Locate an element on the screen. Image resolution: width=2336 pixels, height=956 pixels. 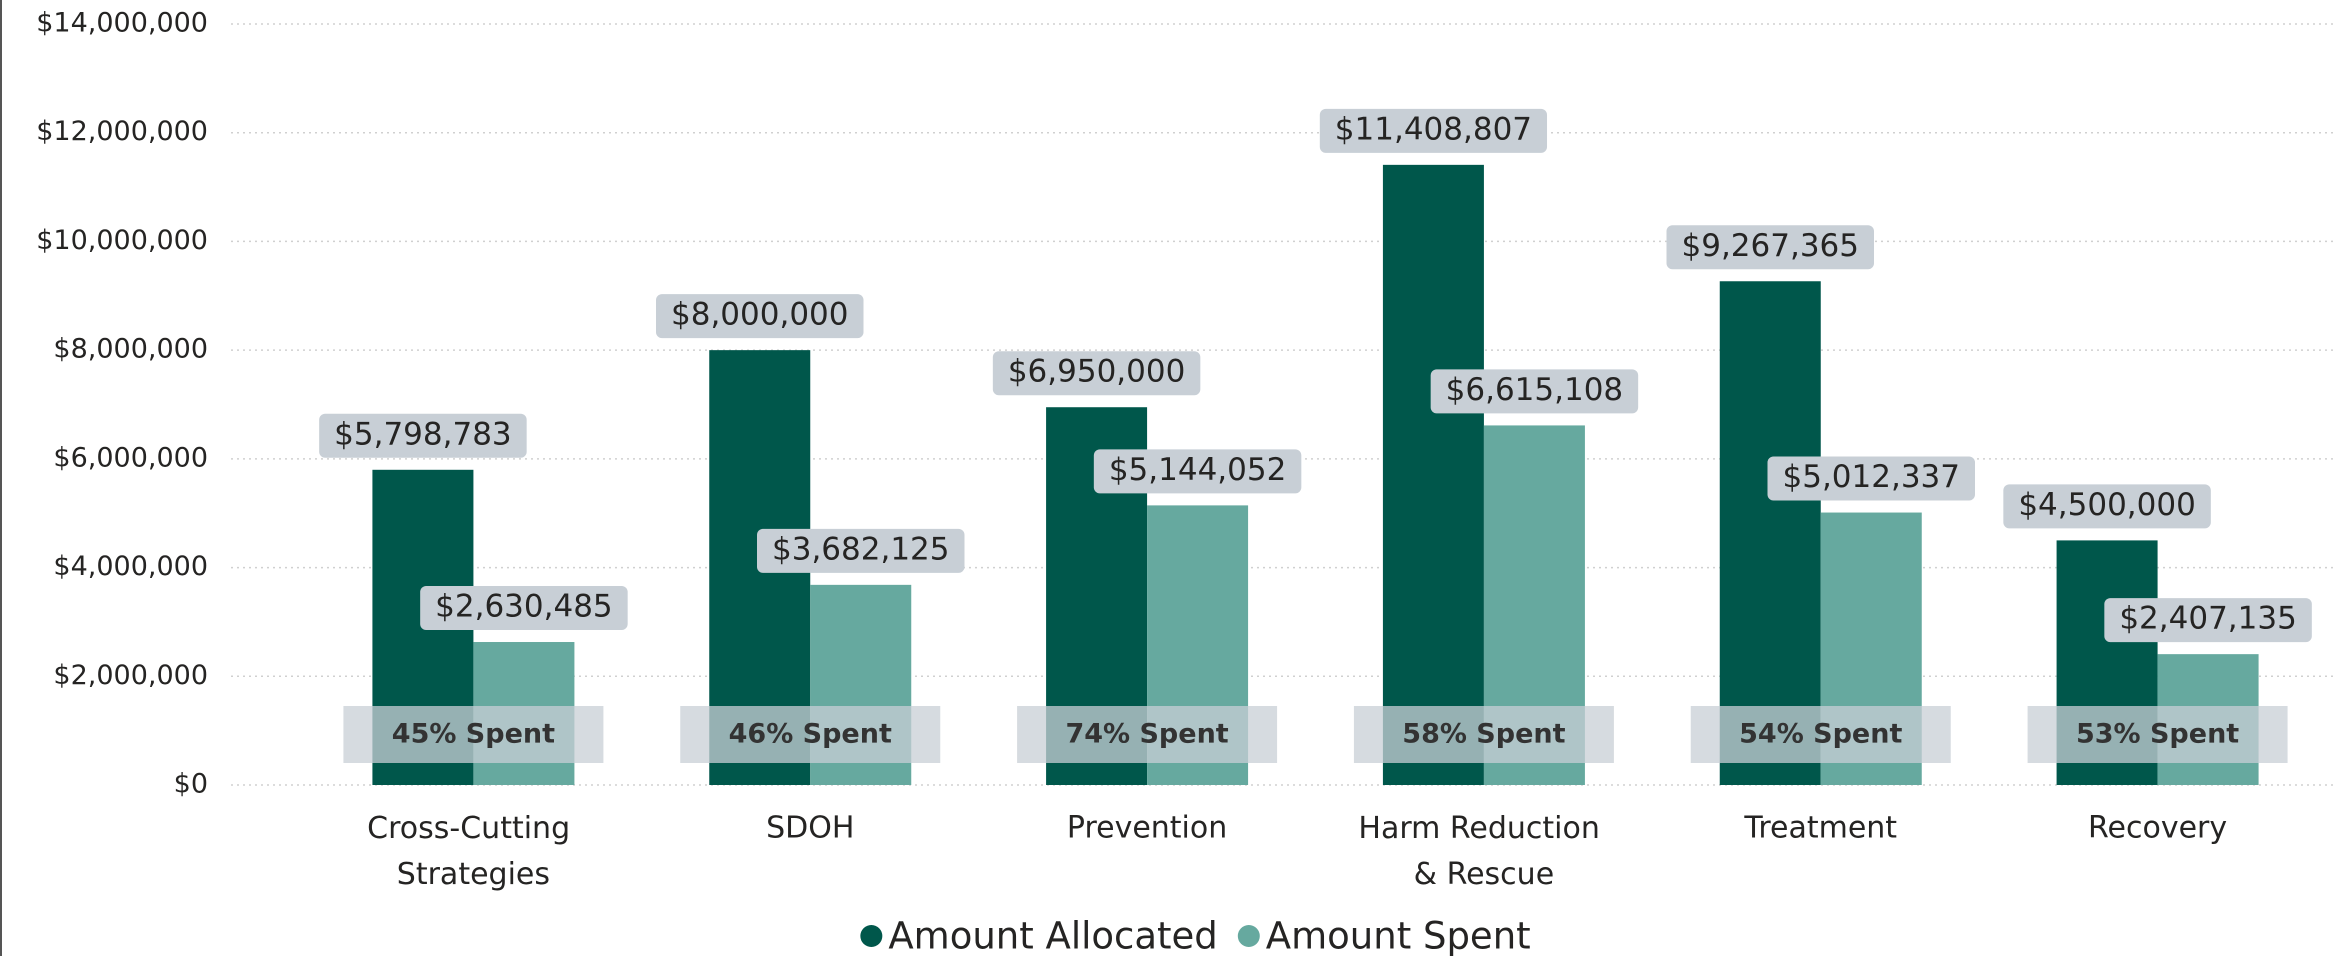
x-tick-label: Harm Reduction & Rescue is located at coordinates (1483, 851).